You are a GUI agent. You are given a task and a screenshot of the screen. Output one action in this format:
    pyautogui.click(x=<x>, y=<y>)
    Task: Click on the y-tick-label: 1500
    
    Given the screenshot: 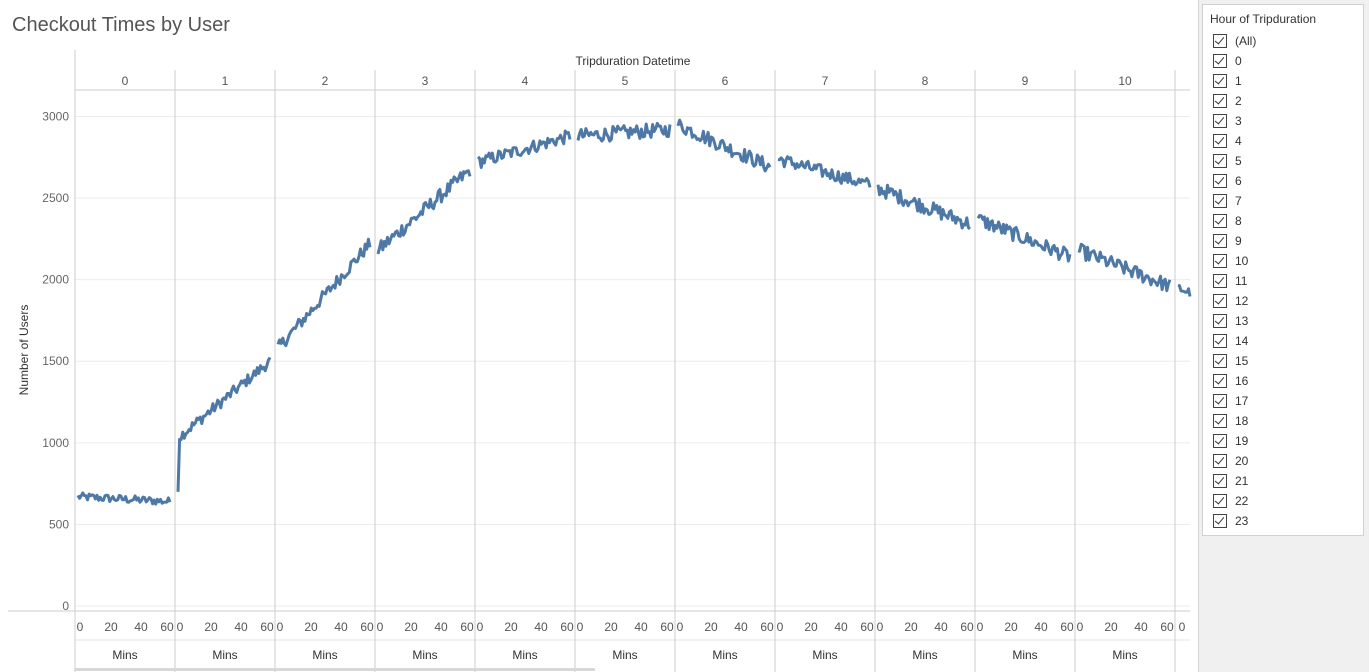 What is the action you would take?
    pyautogui.click(x=55, y=361)
    